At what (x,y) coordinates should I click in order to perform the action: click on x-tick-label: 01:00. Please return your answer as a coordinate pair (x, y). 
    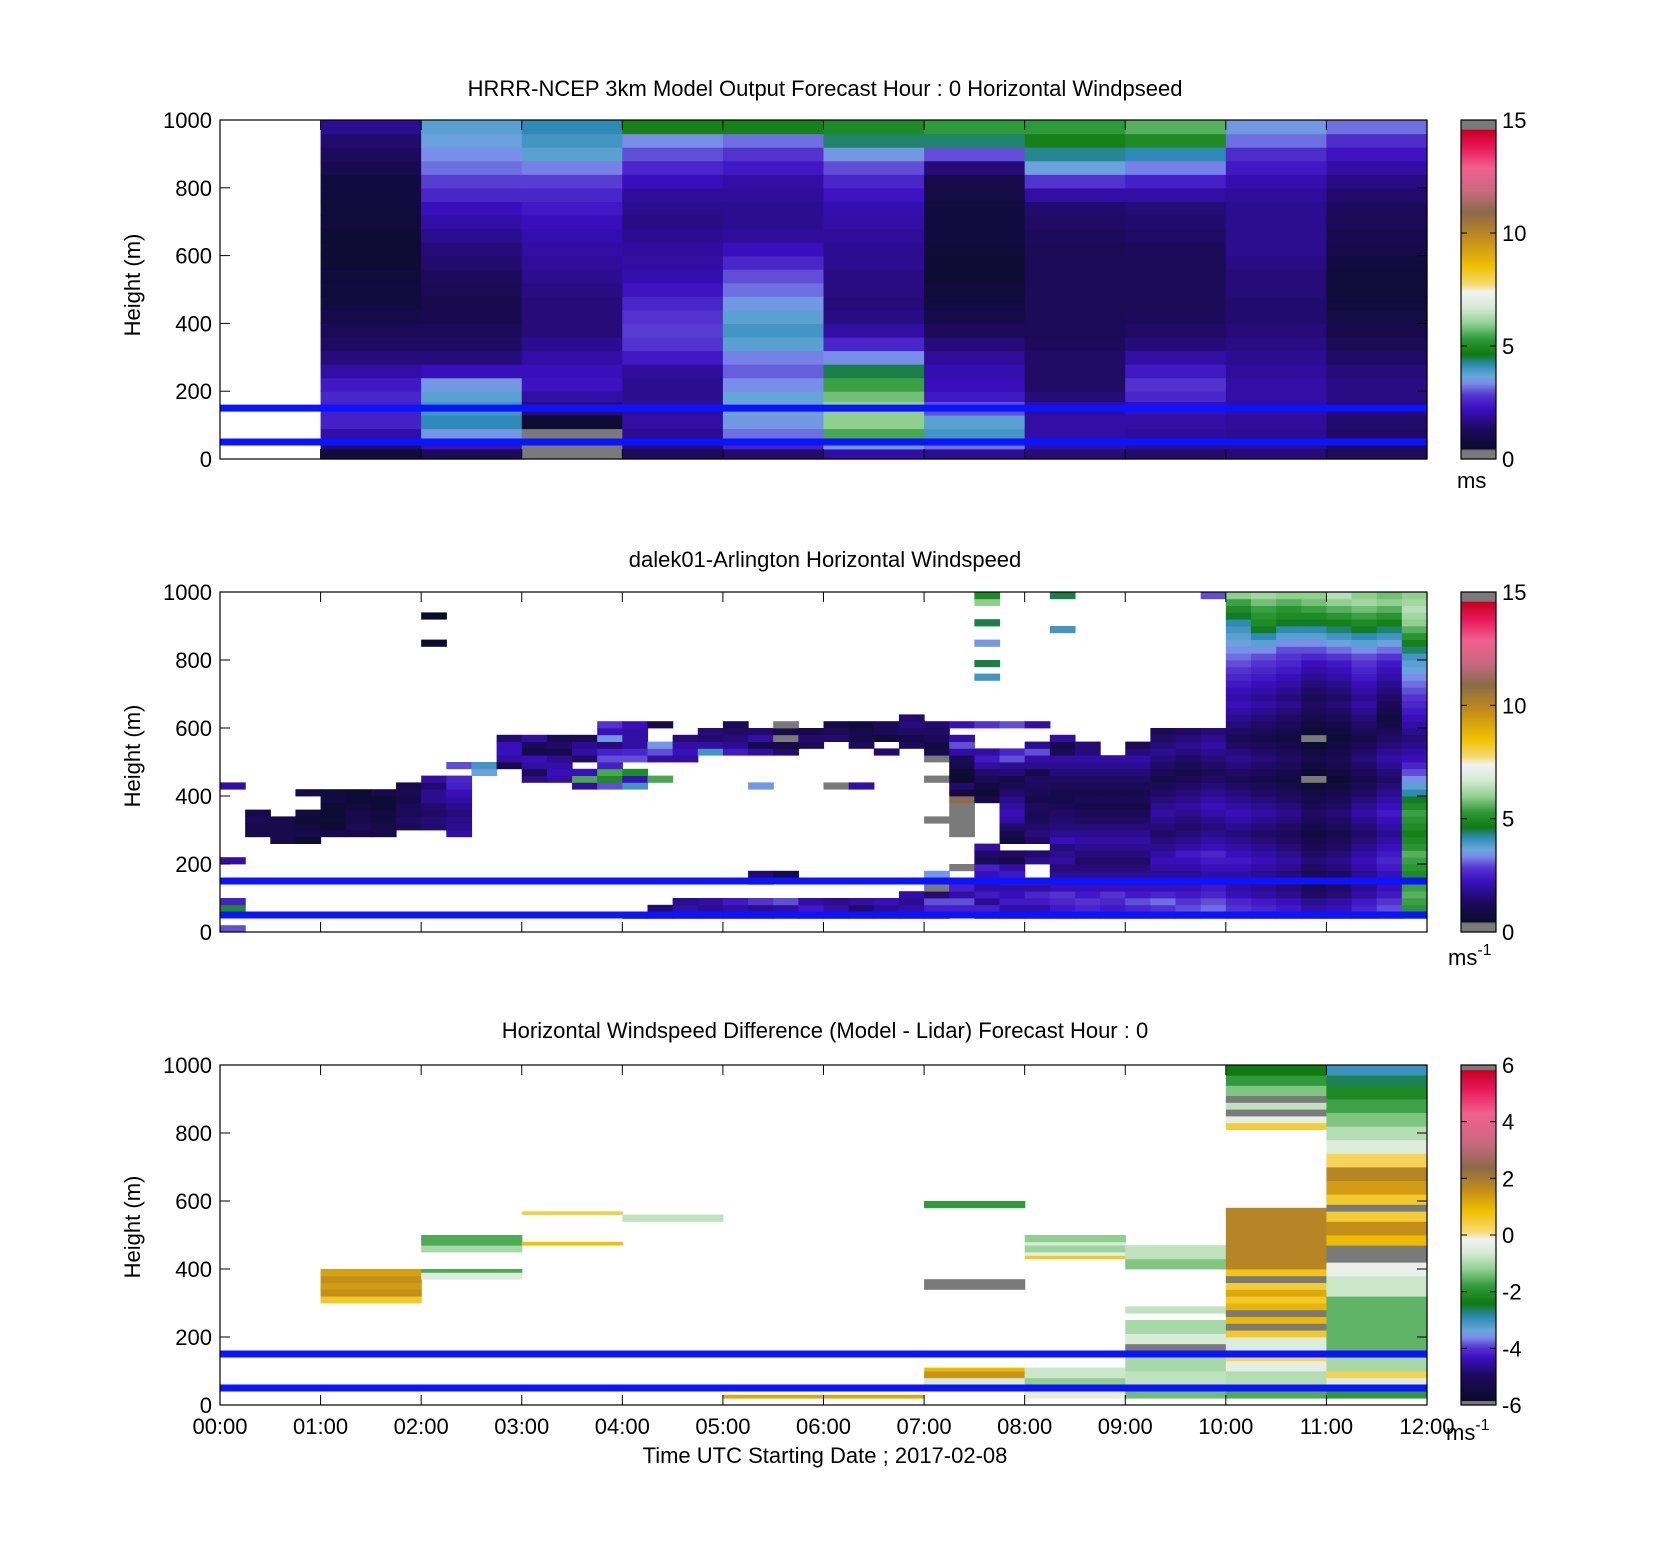
    Looking at the image, I should click on (320, 1426).